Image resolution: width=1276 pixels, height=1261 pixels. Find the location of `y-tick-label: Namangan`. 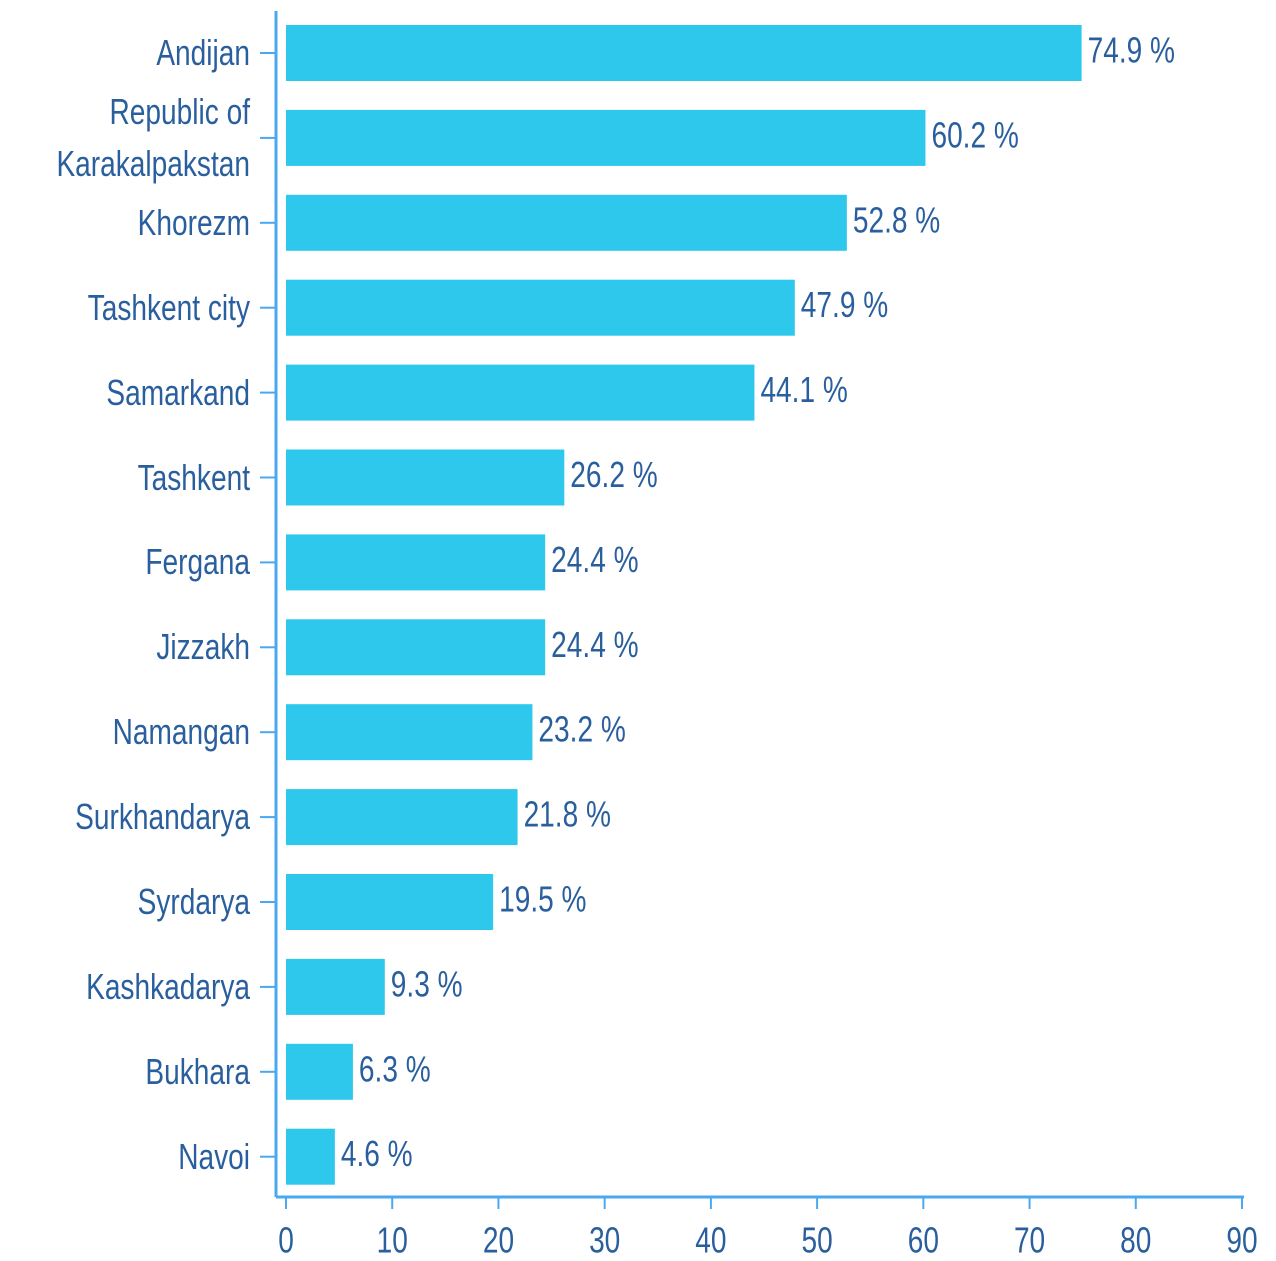

y-tick-label: Namangan is located at coordinates (181, 732).